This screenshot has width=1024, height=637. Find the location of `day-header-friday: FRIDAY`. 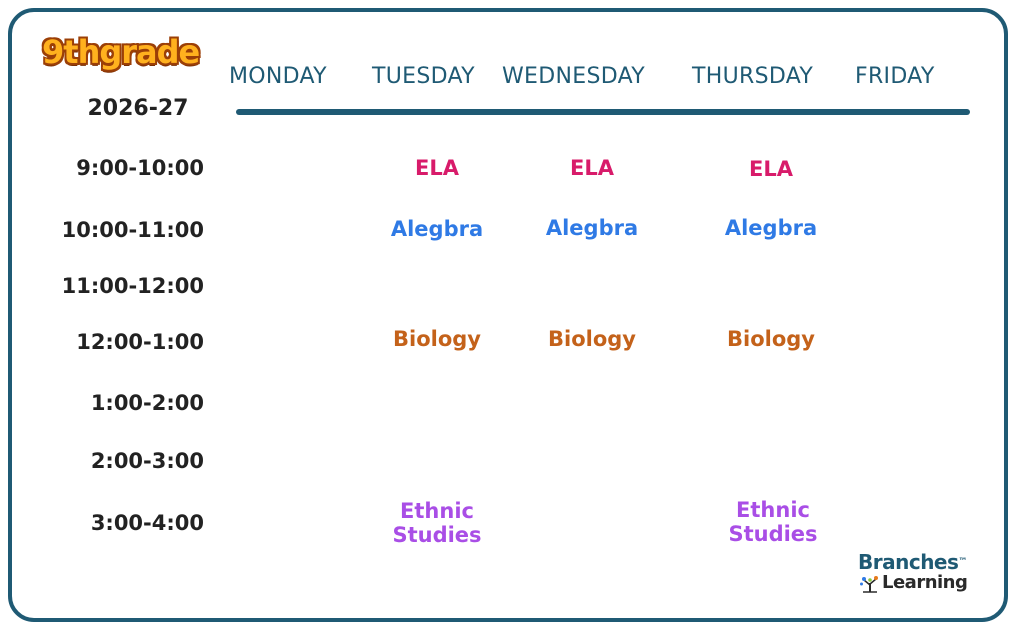

day-header-friday: FRIDAY is located at coordinates (895, 76).